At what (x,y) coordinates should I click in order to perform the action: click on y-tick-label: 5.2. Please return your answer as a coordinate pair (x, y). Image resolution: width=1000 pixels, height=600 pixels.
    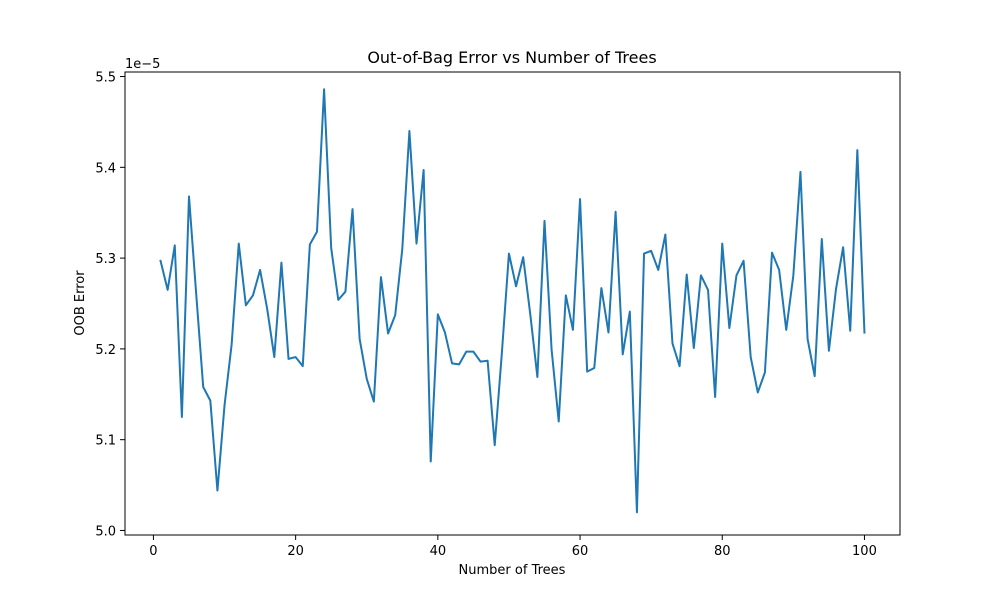
    Looking at the image, I should click on (105, 350).